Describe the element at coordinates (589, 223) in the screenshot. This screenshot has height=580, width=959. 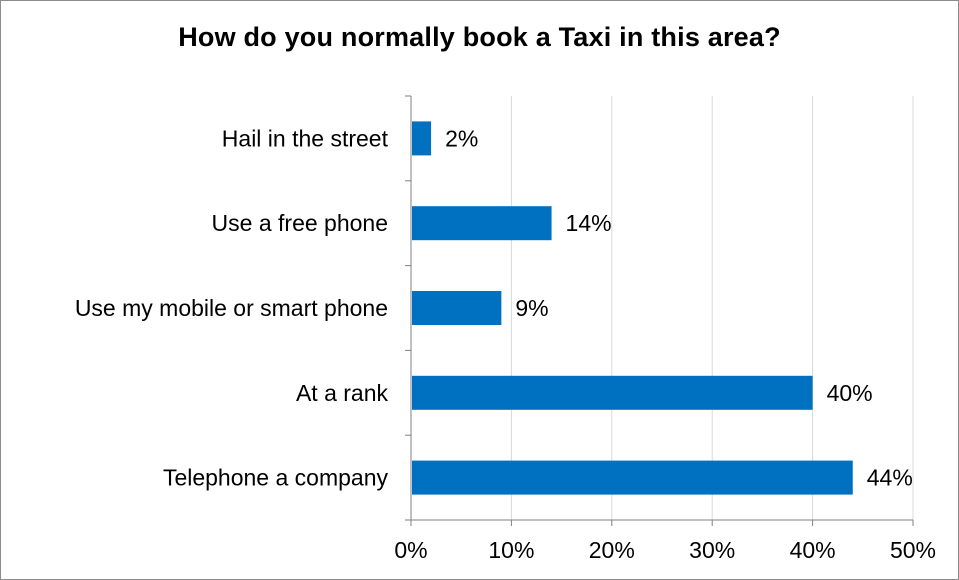
I see `data-label: 14%` at that location.